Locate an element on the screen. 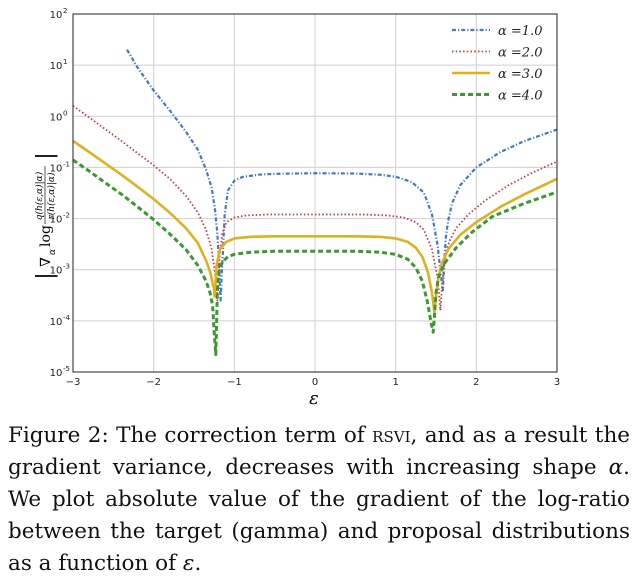 Image resolution: width=636 pixels, height=580 pixels. y-axis-label: | ∇ α log q(h(ε,α)|α) r(h(ε,α)|α) | is located at coordinates (45, 215).